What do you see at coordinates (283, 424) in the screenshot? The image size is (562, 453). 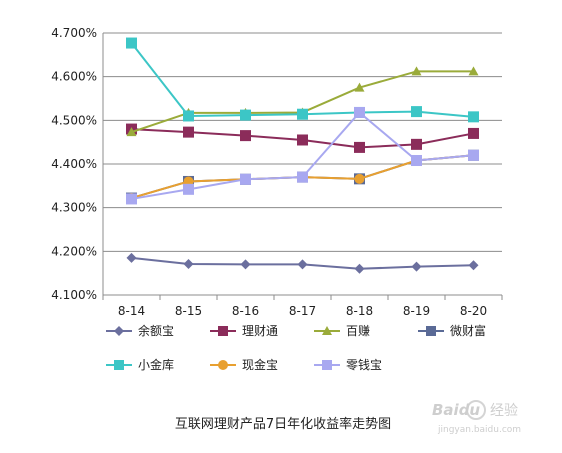 I see `chart-title: 互联网理财产品7日年化收益率走势图` at bounding box center [283, 424].